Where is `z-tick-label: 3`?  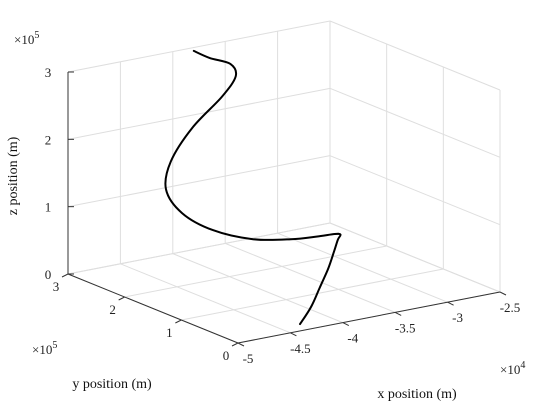
z-tick-label: 3 is located at coordinates (48, 72).